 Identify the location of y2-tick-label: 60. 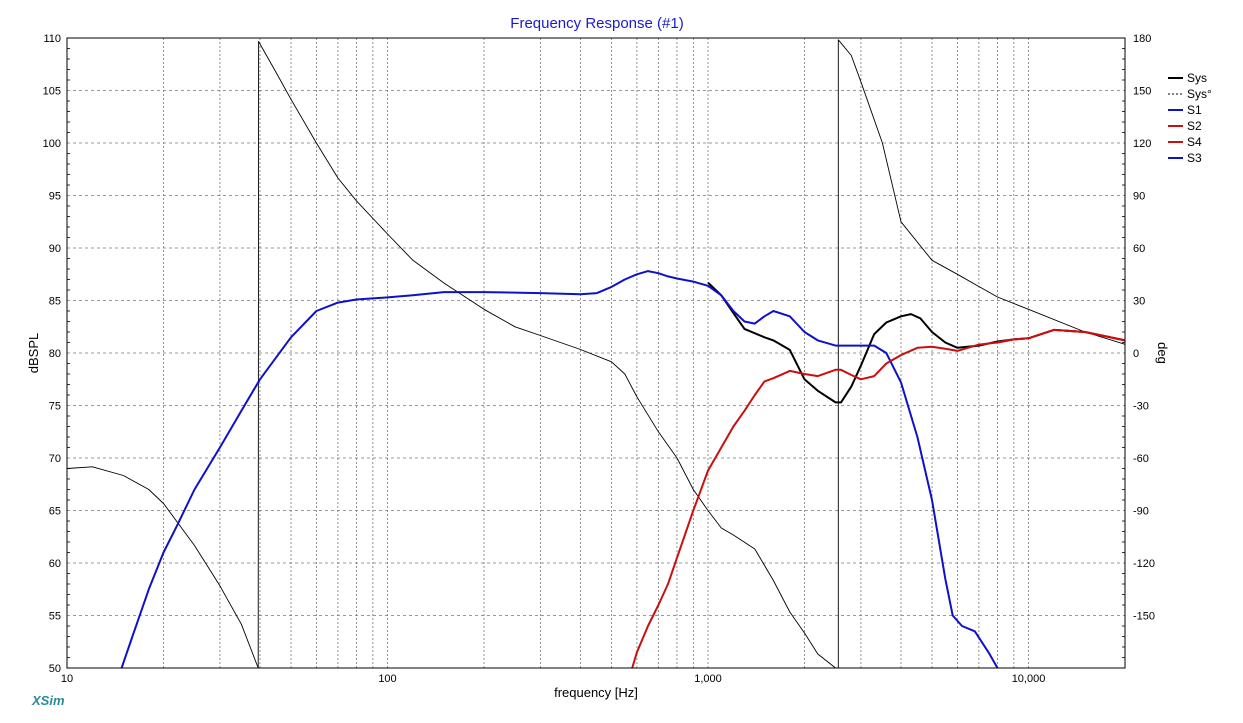
(1139, 249).